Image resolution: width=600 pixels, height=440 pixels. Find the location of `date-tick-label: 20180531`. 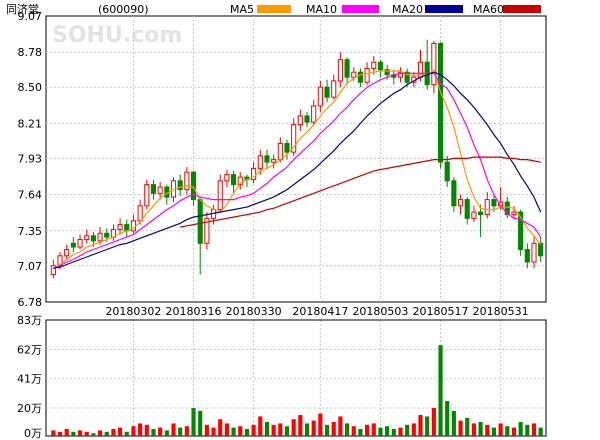

date-tick-label: 20180531 is located at coordinates (501, 311).